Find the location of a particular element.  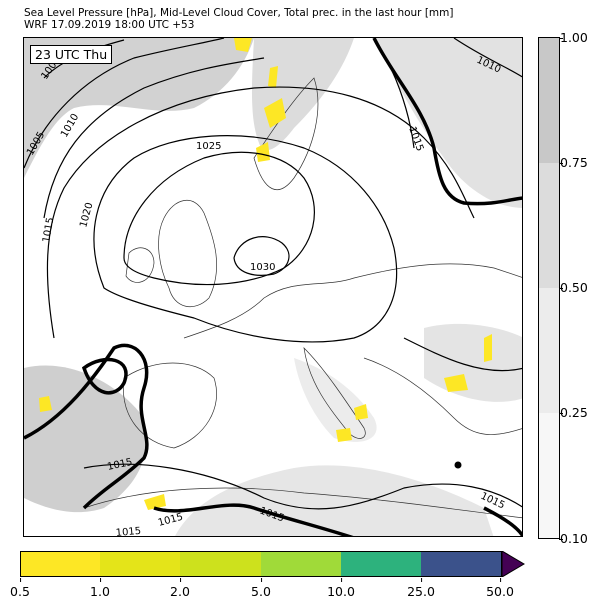

precip-tick-label: 10.0 is located at coordinates (341, 588).